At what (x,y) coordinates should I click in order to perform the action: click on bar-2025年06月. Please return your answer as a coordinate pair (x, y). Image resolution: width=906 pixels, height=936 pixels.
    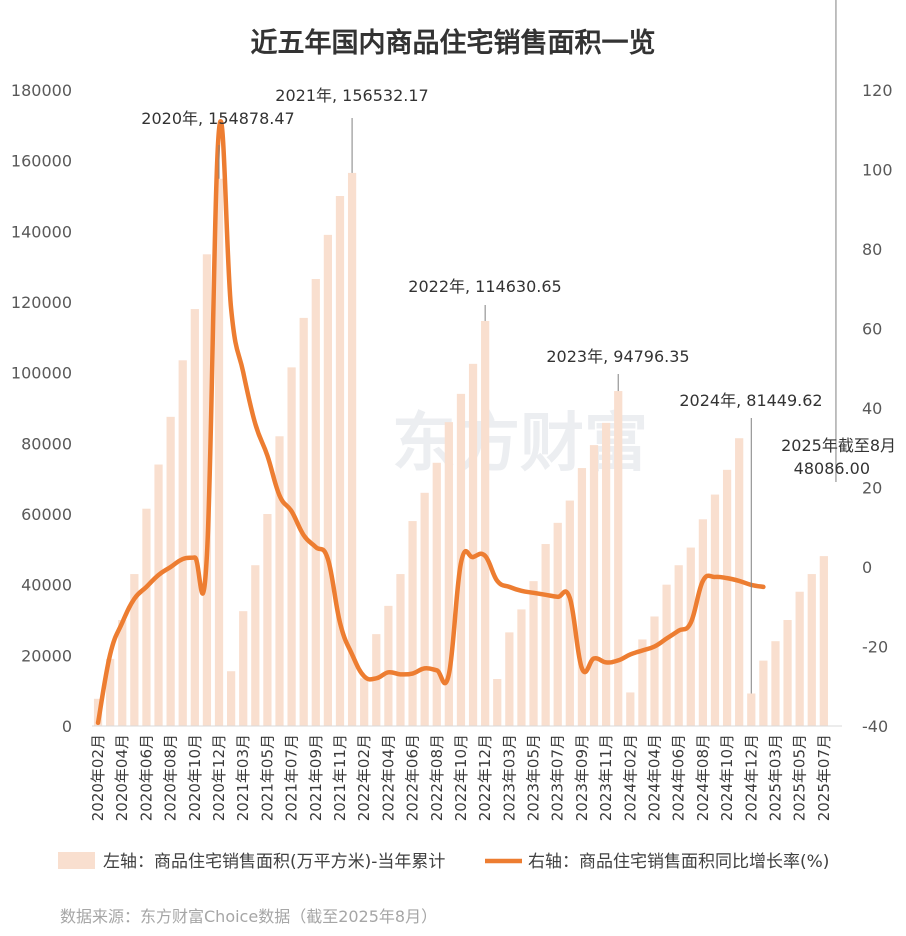
    Looking at the image, I should click on (811, 650).